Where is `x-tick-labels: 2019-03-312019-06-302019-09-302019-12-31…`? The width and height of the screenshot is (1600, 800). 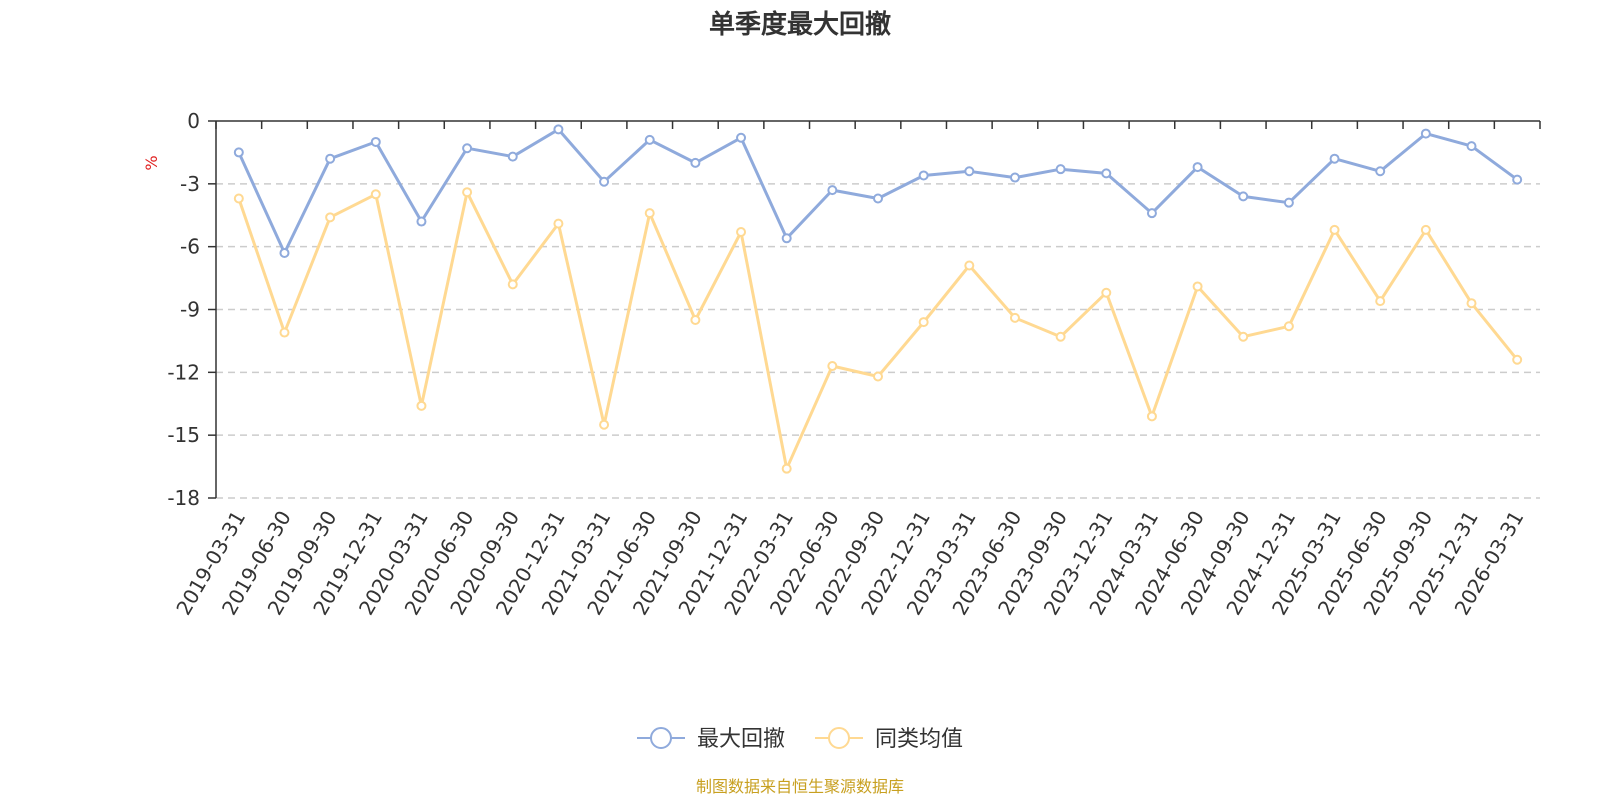 x-tick-labels: 2019-03-312019-06-302019-09-302019-12-31… is located at coordinates (849, 562).